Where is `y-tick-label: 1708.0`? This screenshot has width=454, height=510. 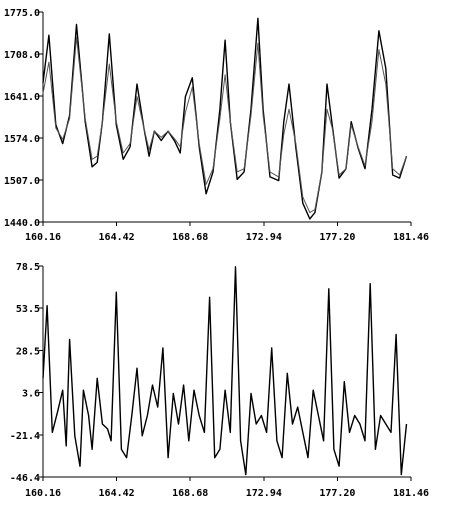 y-tick-label: 1708.0 is located at coordinates (22, 55).